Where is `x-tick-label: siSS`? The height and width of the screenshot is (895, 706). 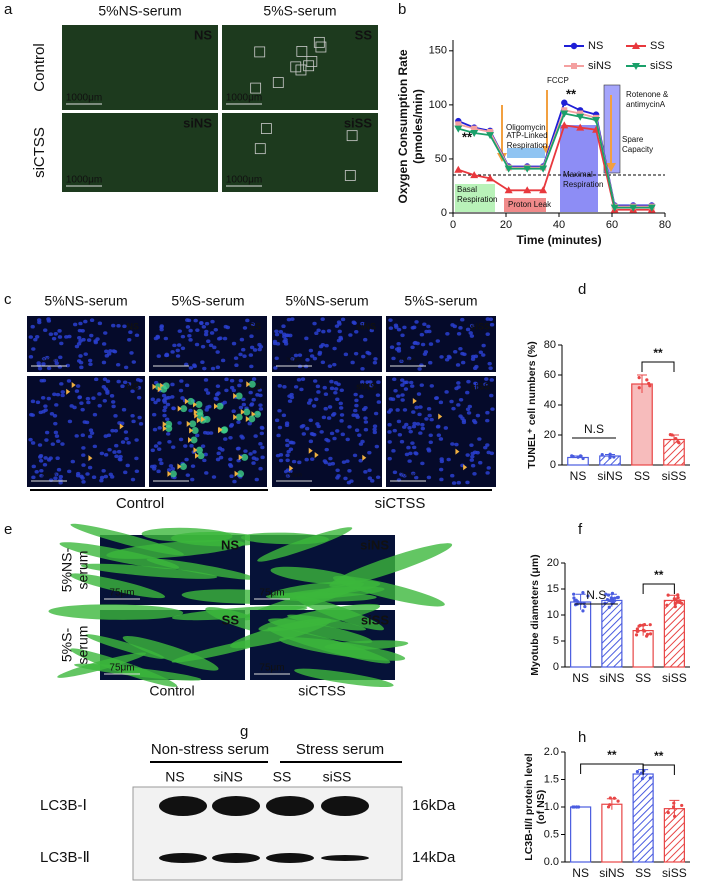
x-tick-label: siSS is located at coordinates (674, 873).